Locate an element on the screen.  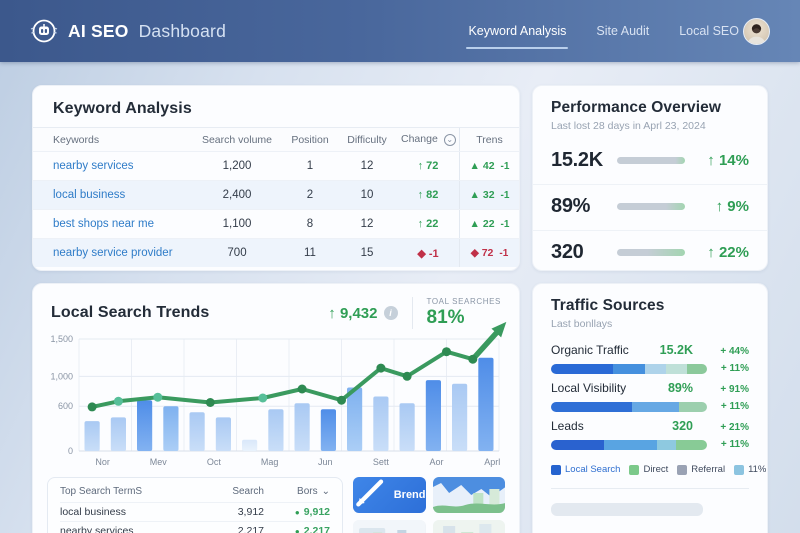
total-searches-value: 81% is located at coordinates (445, 317).